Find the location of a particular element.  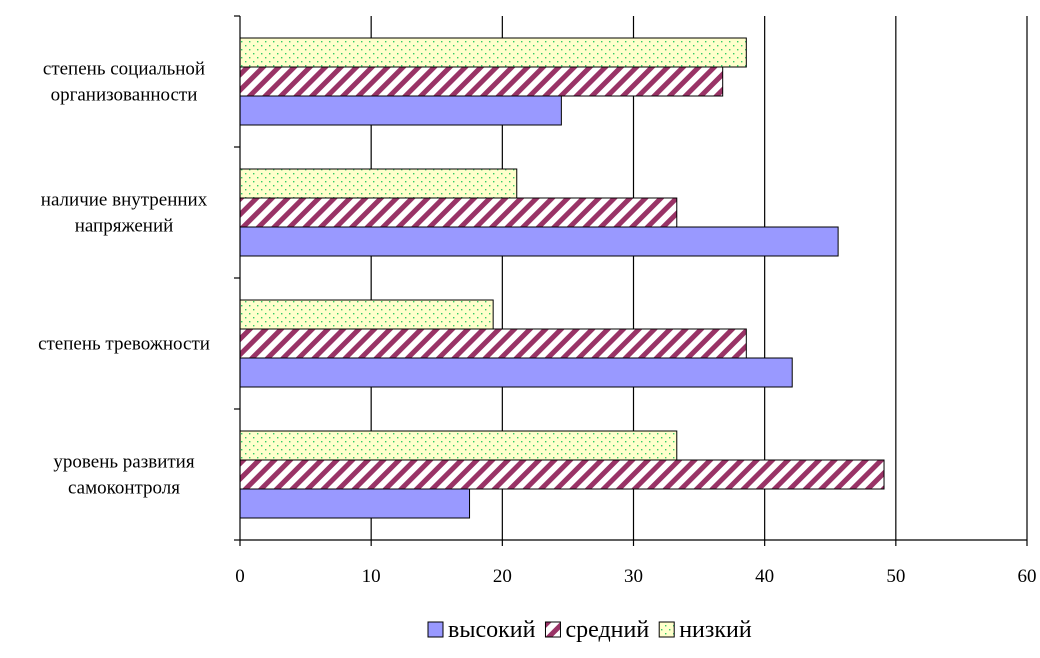

x-tick-label: 40 is located at coordinates (764, 576).